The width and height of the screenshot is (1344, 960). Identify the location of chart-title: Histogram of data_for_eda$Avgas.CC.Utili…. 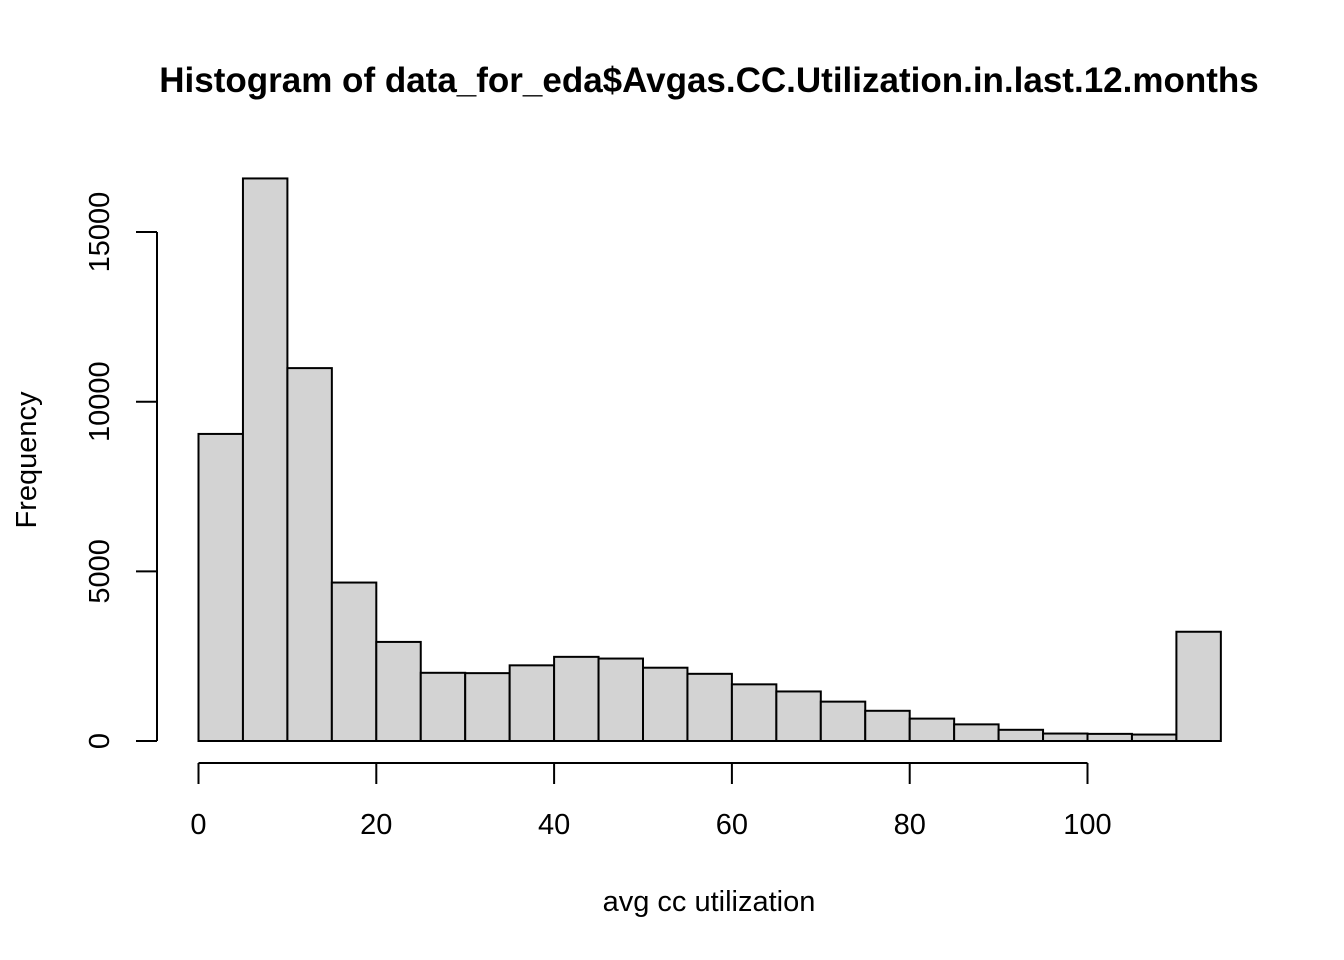
(708, 80).